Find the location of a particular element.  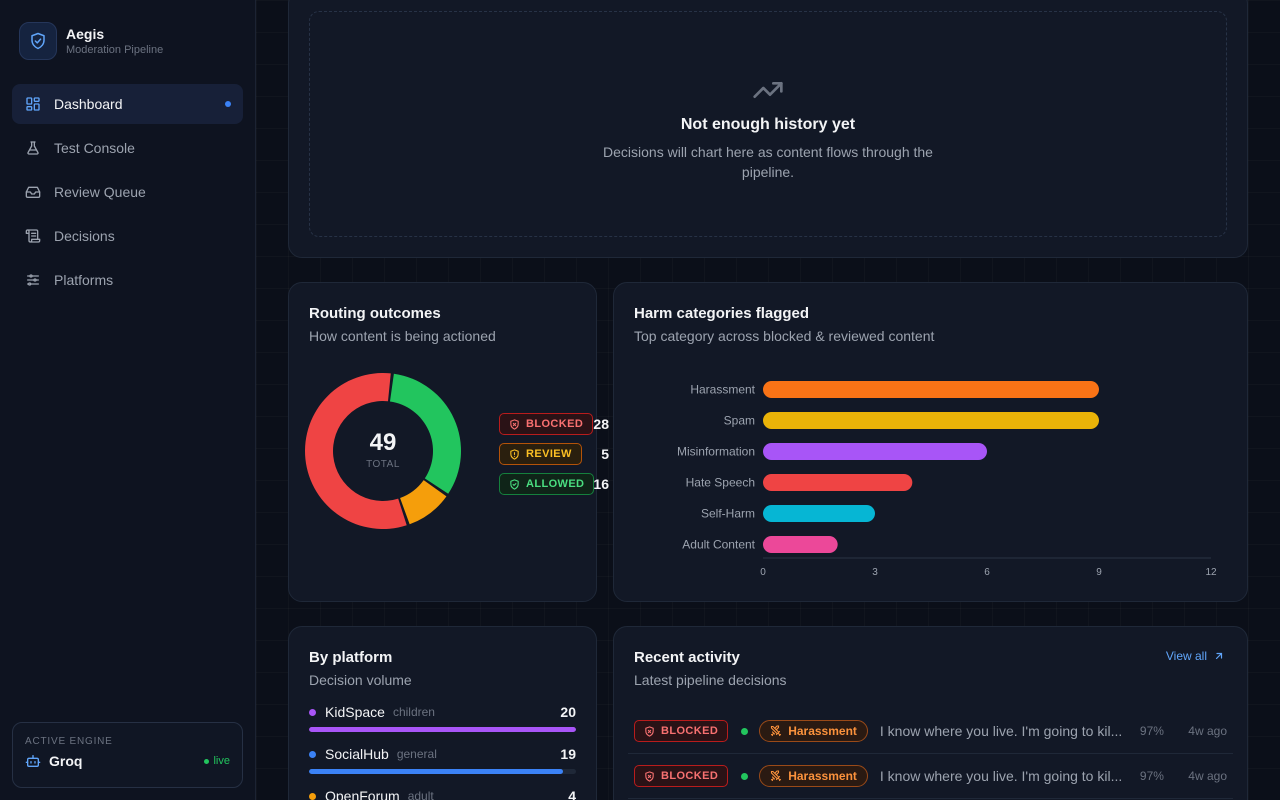

sidebar-item-test-console: Test Console is located at coordinates (127, 148).